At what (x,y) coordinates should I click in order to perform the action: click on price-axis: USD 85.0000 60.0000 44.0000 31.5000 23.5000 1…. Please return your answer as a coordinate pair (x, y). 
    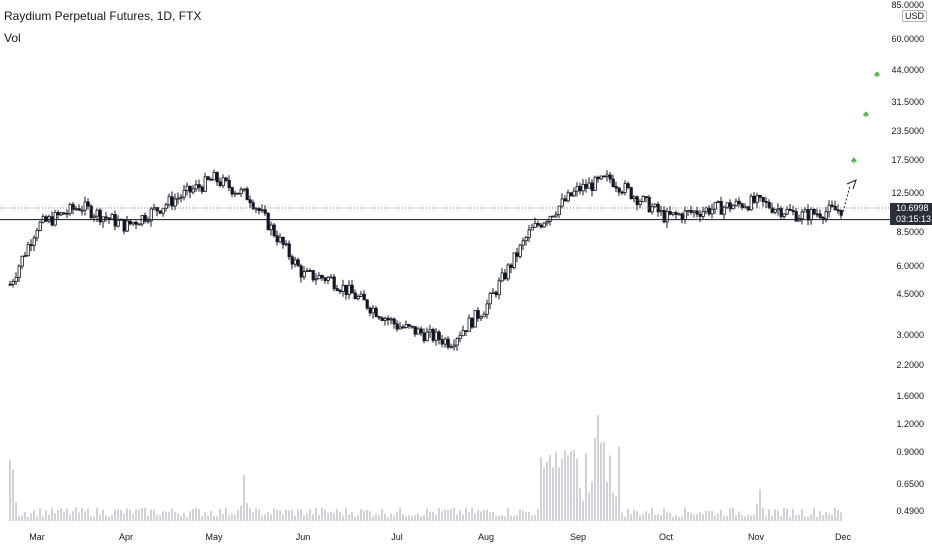
    Looking at the image, I should click on (911, 262).